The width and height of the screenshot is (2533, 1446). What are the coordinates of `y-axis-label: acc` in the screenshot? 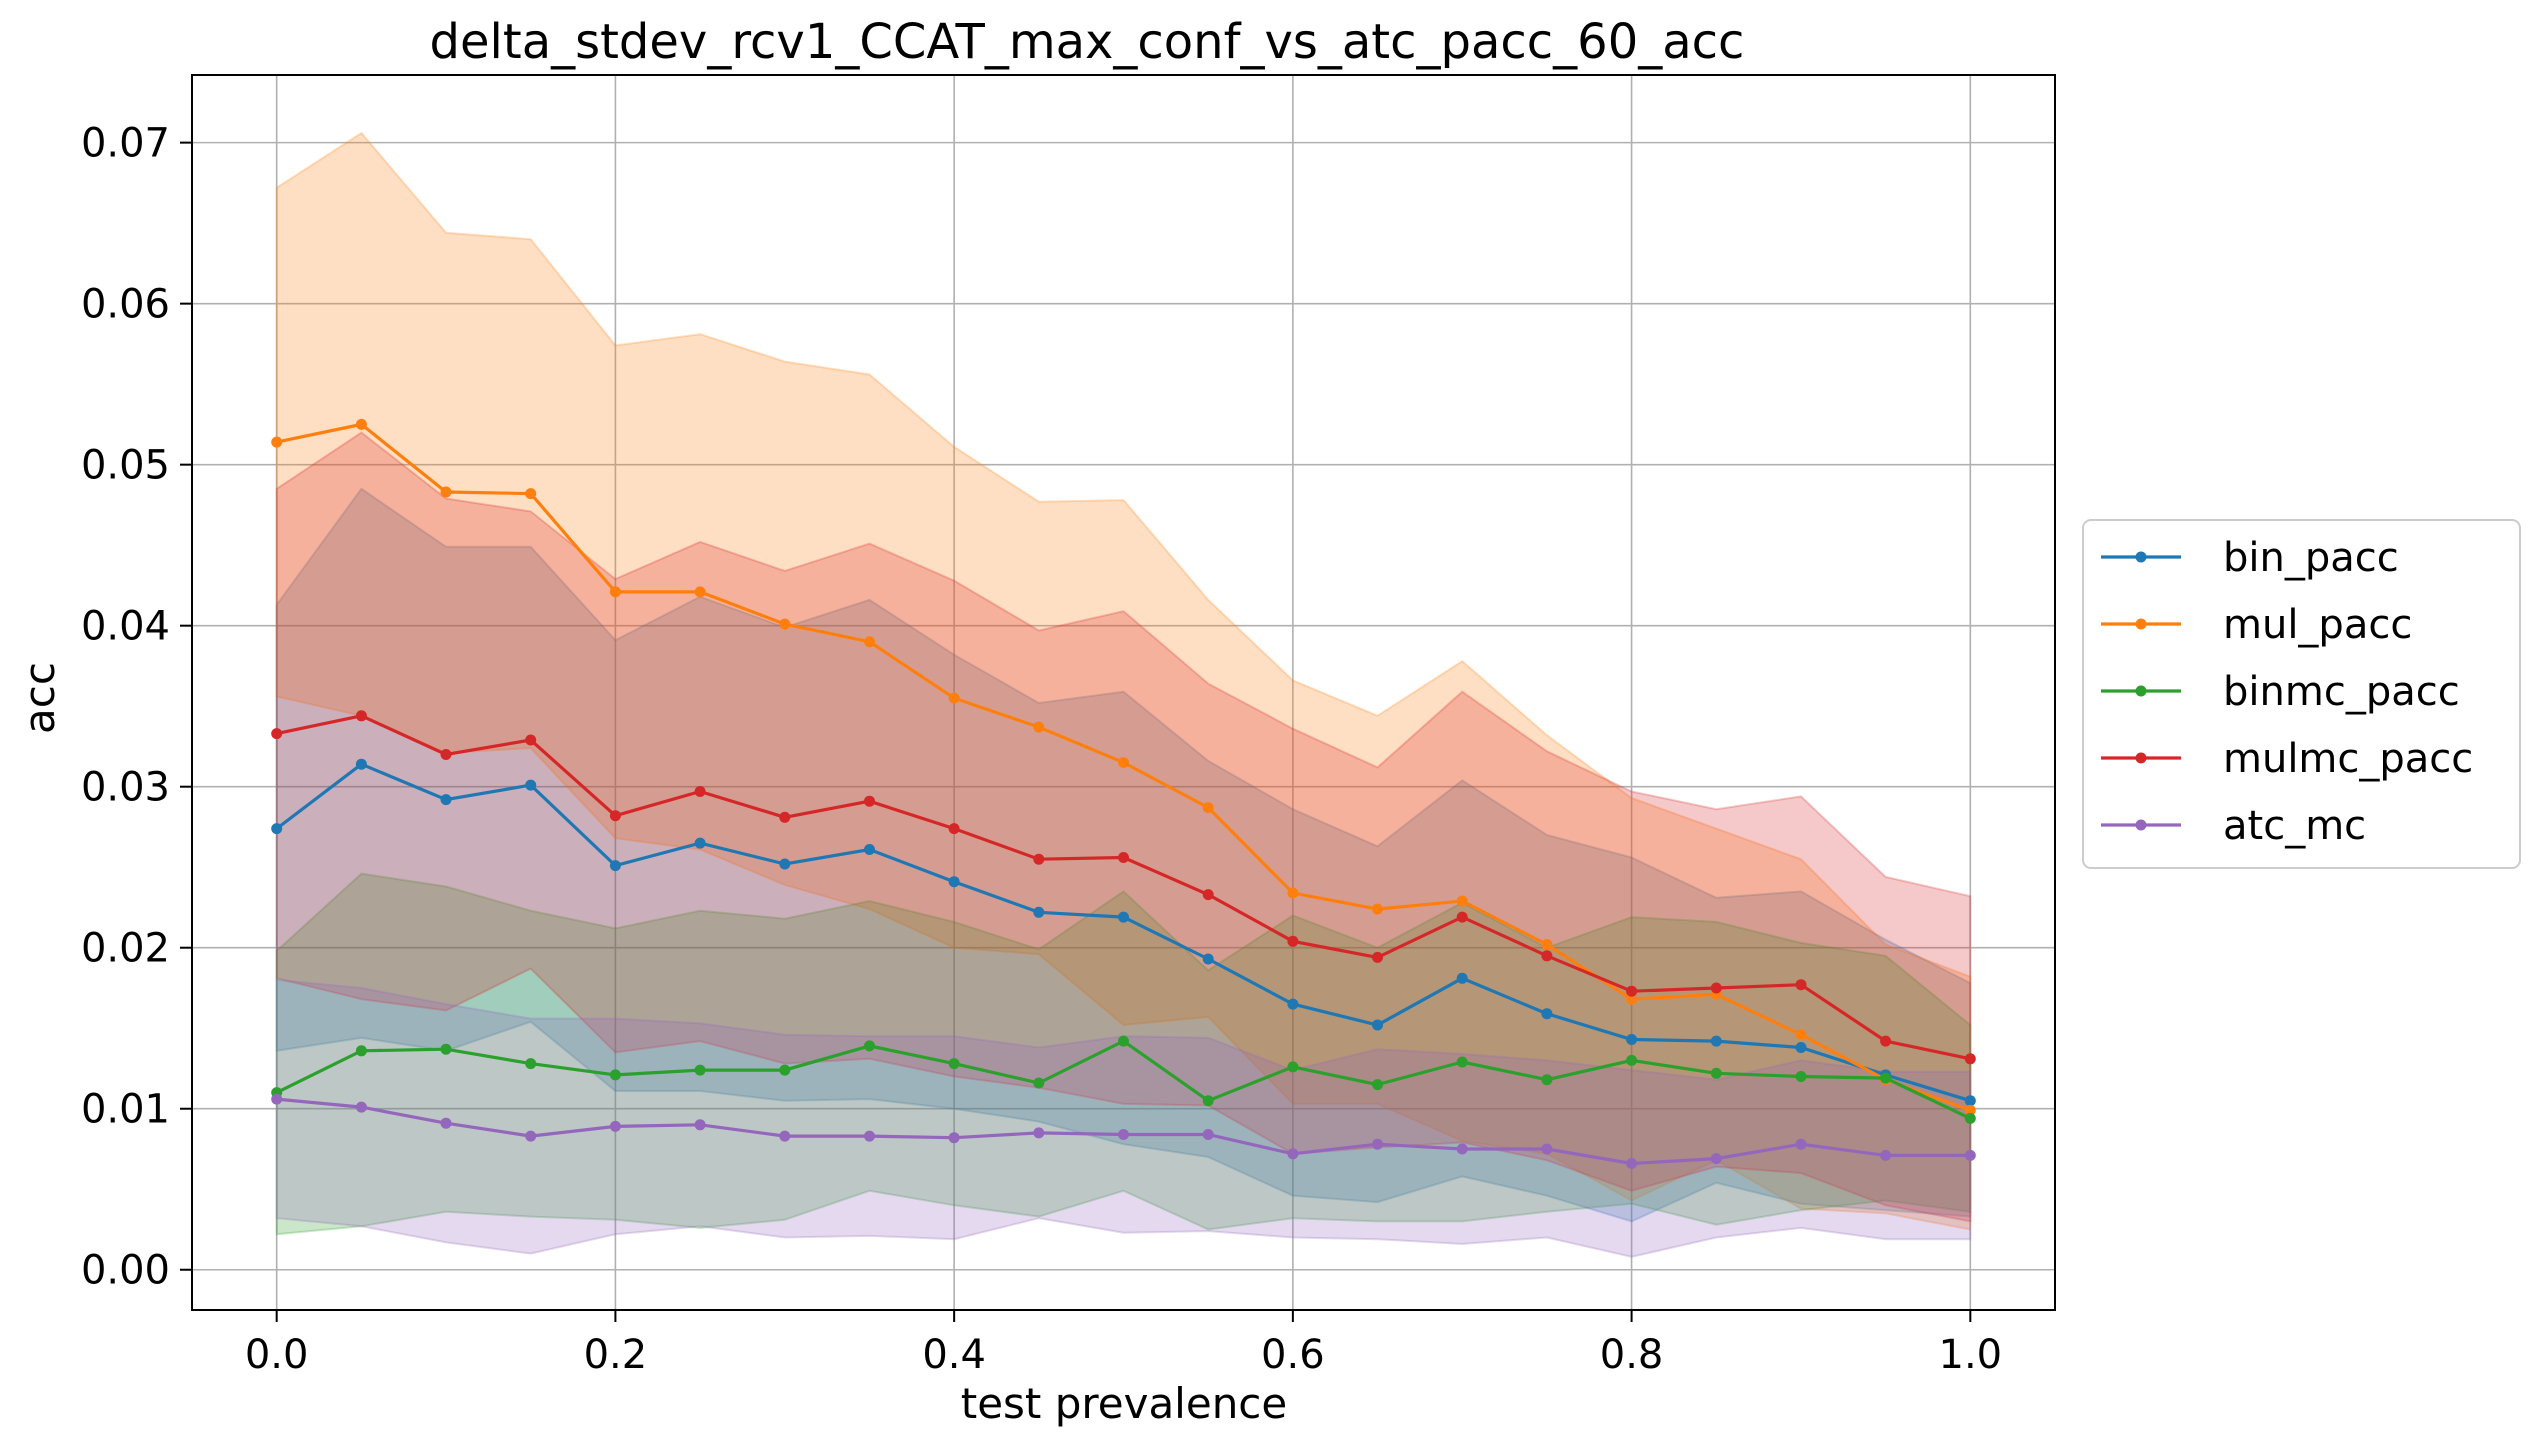 It's located at (39, 698).